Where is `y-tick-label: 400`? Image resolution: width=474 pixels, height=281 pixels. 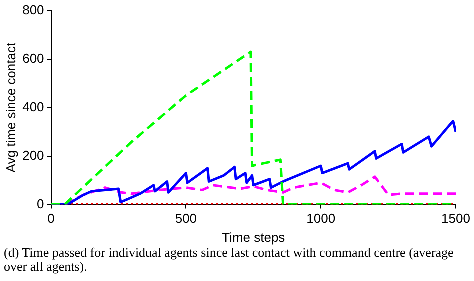 y-tick-label: 400 is located at coordinates (33, 106).